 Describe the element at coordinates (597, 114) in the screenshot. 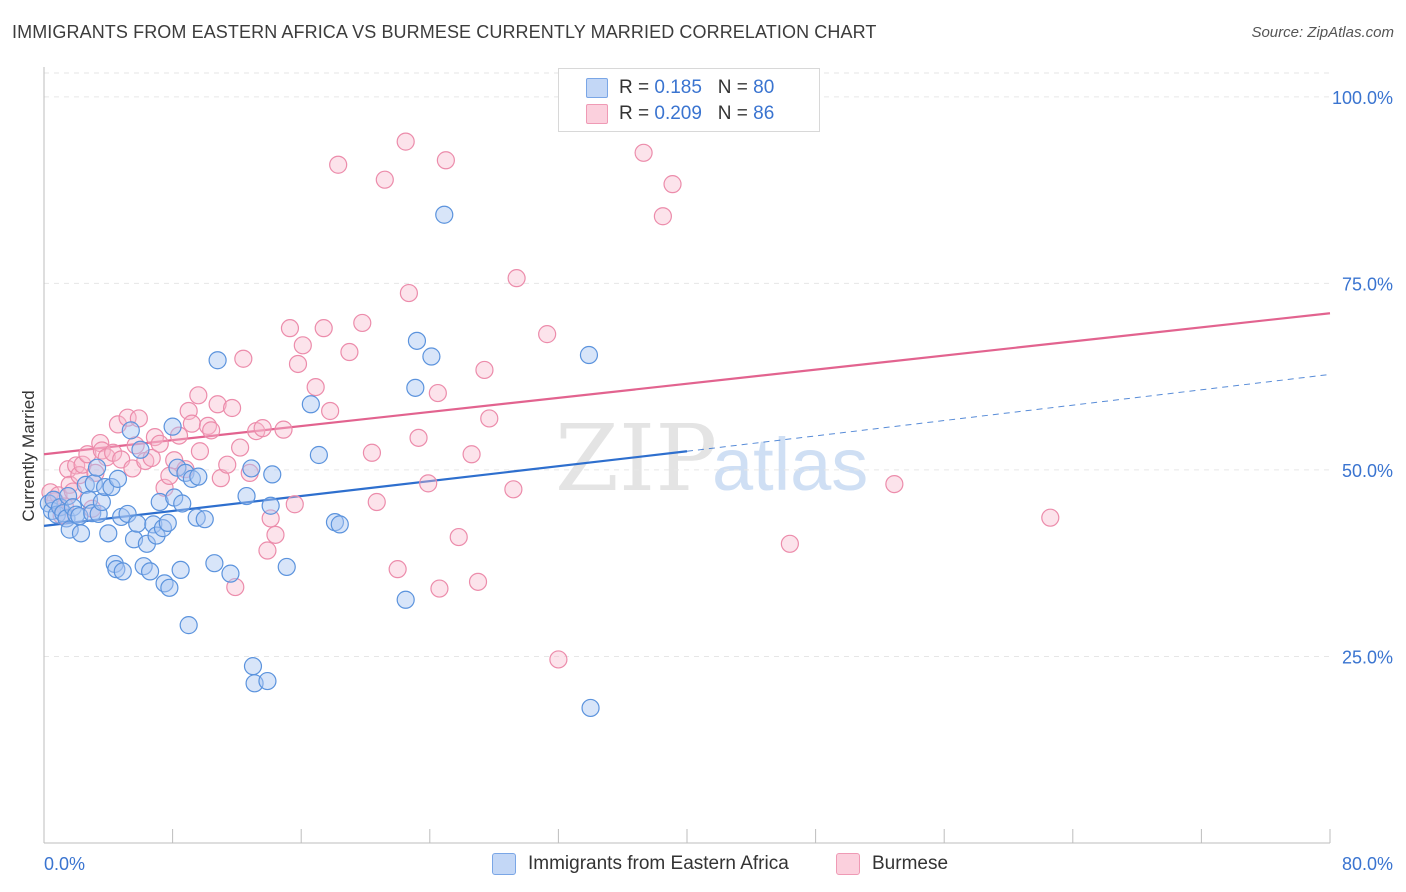

I see `legend-swatch-pink` at that location.